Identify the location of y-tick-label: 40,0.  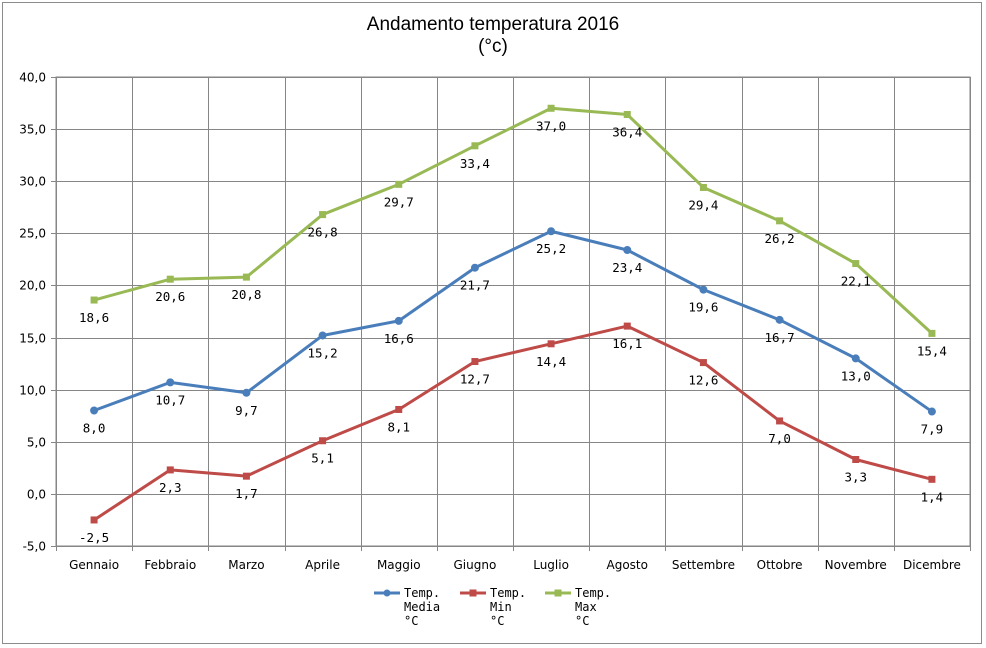
(32, 78).